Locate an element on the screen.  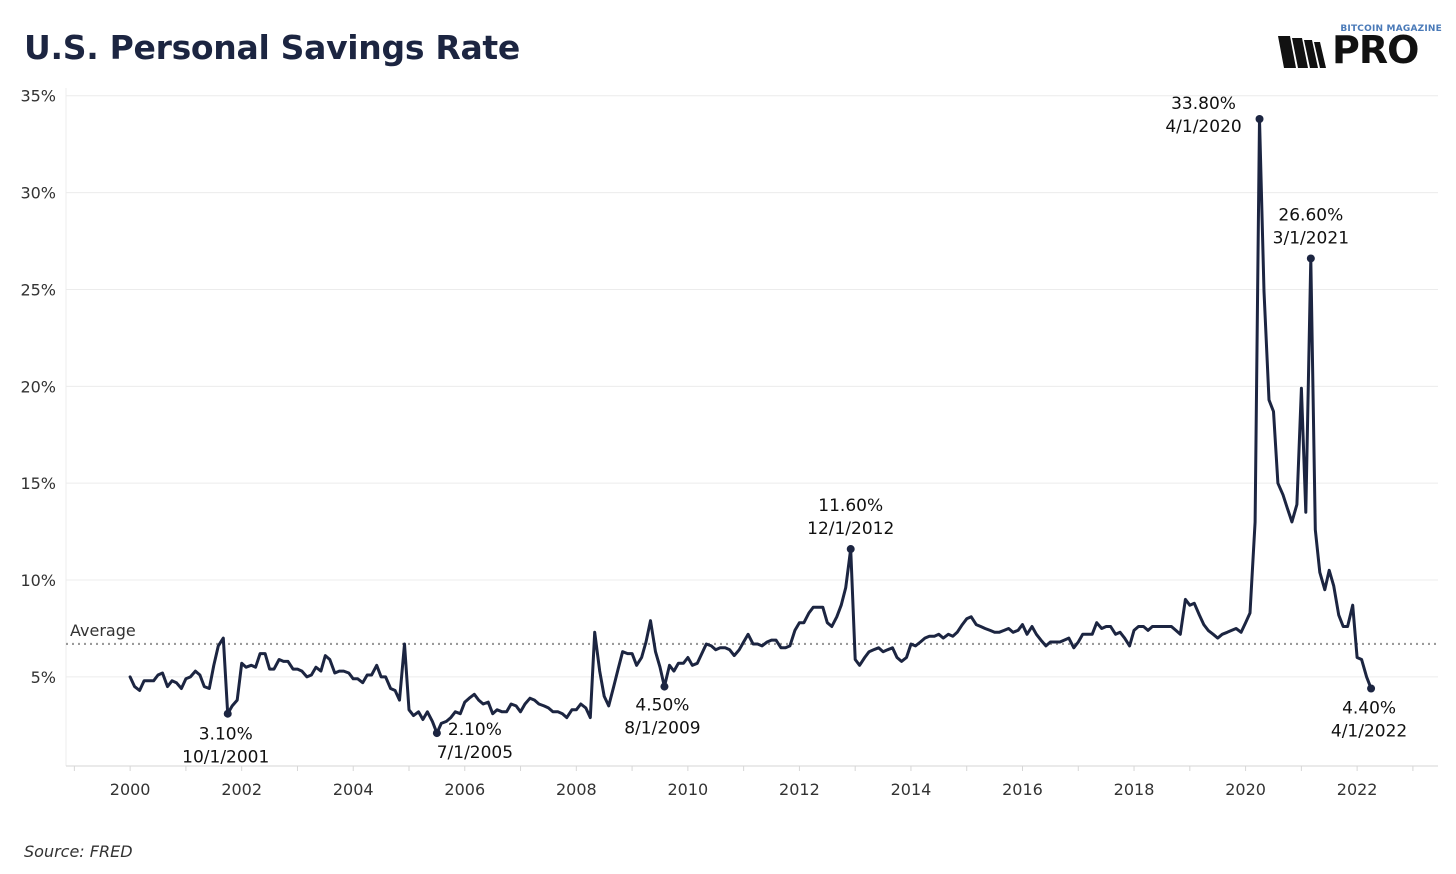
x-tick-label: 2004 is located at coordinates (353, 789).